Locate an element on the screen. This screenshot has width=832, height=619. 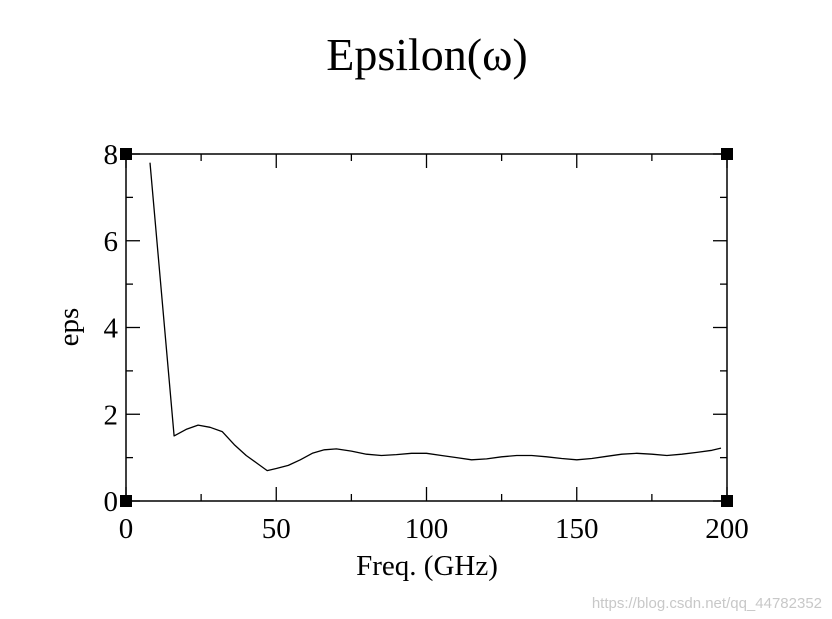
y-tick-label: 2 is located at coordinates (111, 415).